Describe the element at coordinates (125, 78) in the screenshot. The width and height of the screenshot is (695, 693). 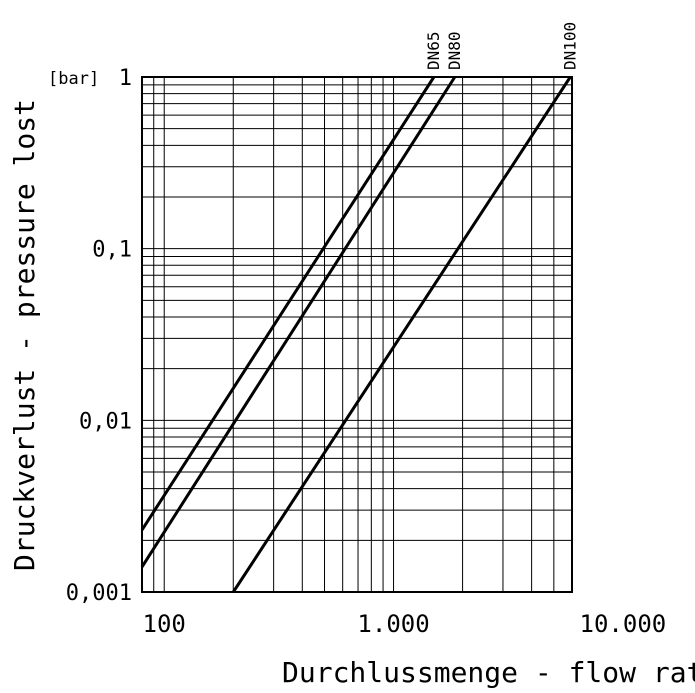
I see `y-tick-label: 1` at that location.